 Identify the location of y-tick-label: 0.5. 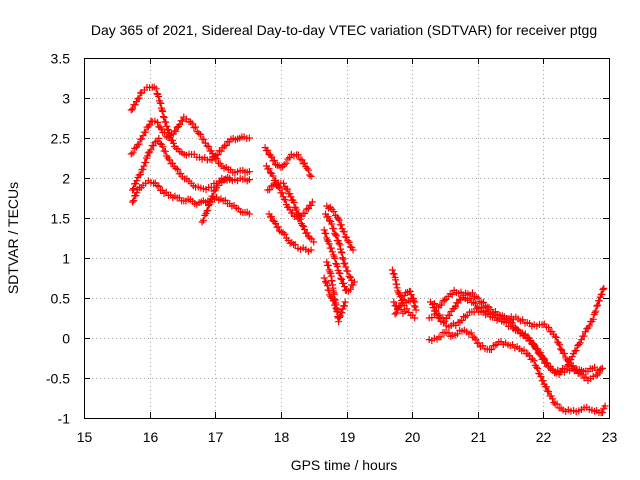
(61, 299).